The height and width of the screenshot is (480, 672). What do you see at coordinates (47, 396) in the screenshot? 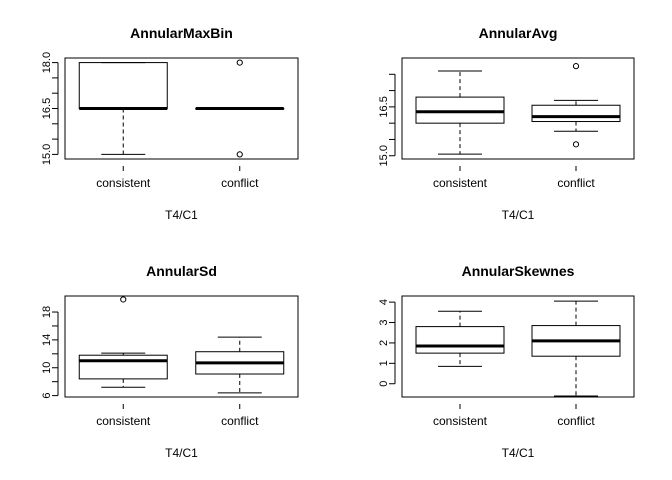
I see `y-tick-label: 6` at bounding box center [47, 396].